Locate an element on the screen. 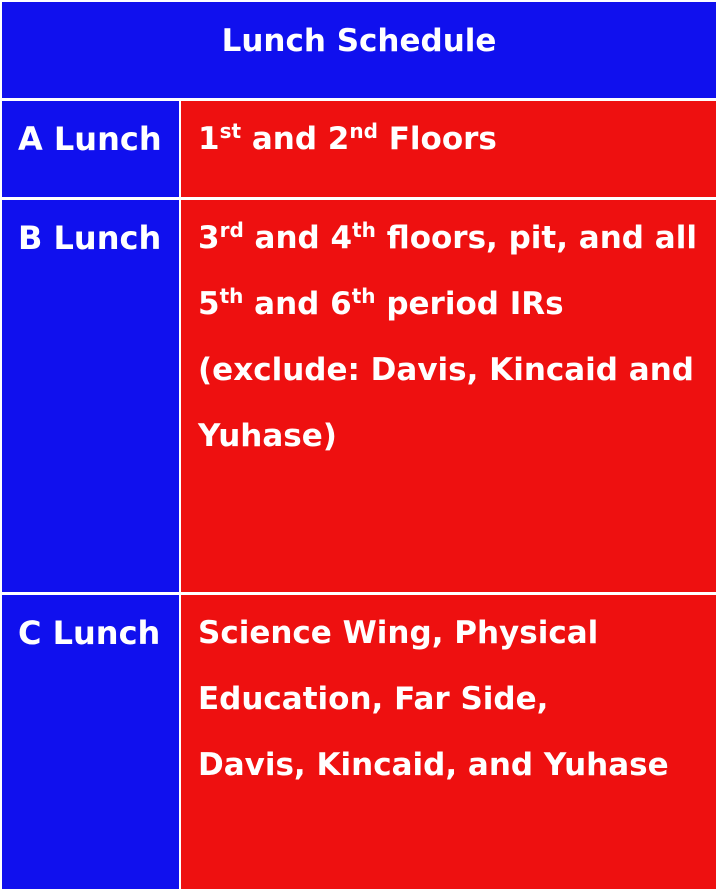  detail-line: (exclude: Davis, Kincaid and is located at coordinates (446, 370).